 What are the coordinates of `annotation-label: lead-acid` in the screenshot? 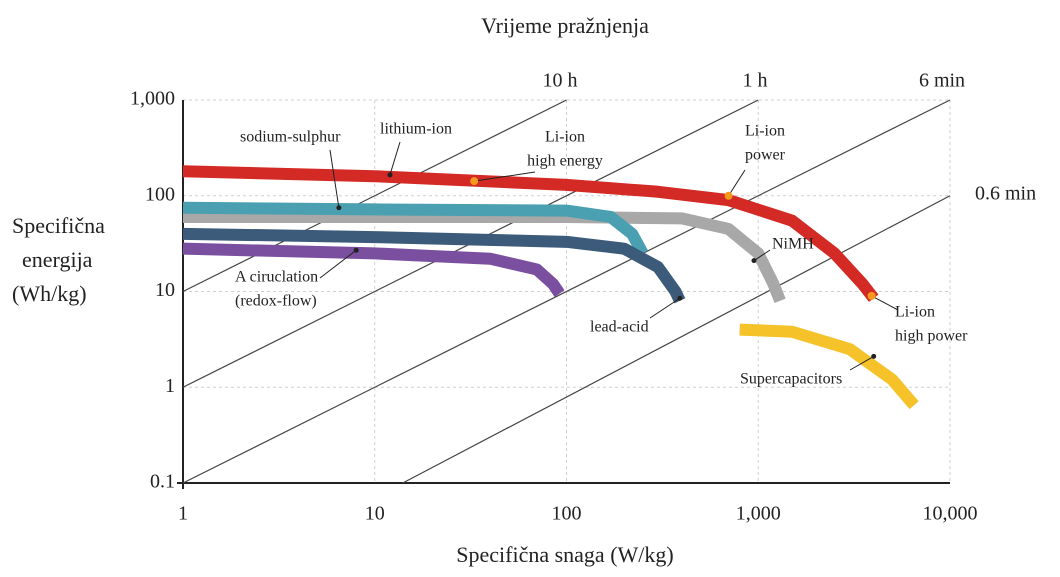 It's located at (619, 327).